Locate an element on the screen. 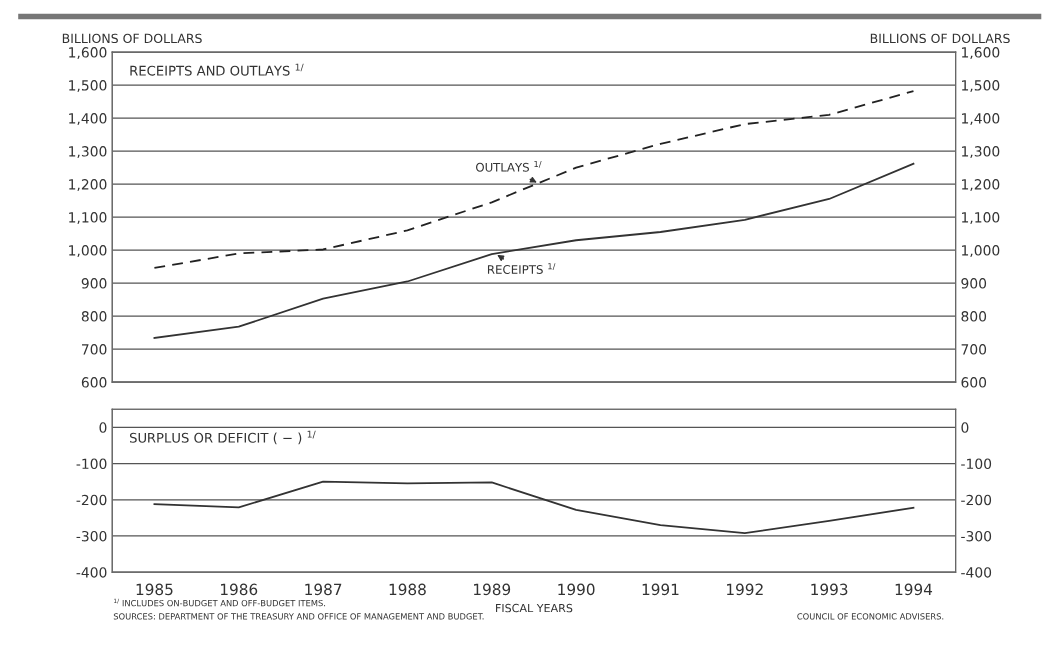 The height and width of the screenshot is (660, 1049). y-tick-label: 1,300 is located at coordinates (88, 152).